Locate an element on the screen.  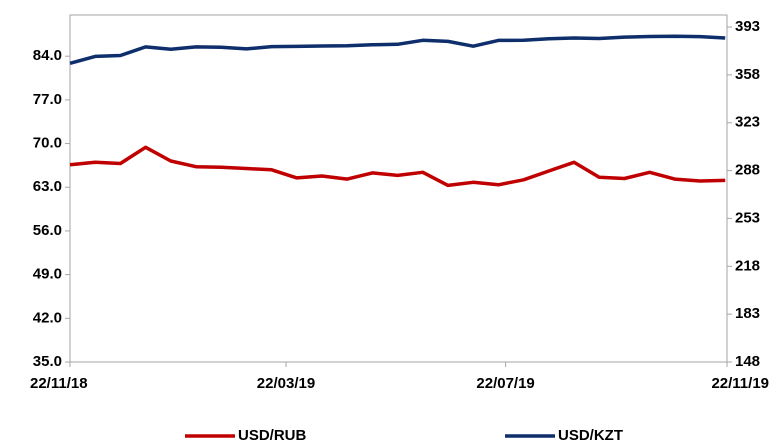
y-tick-label: 77.0 is located at coordinates (47, 99).